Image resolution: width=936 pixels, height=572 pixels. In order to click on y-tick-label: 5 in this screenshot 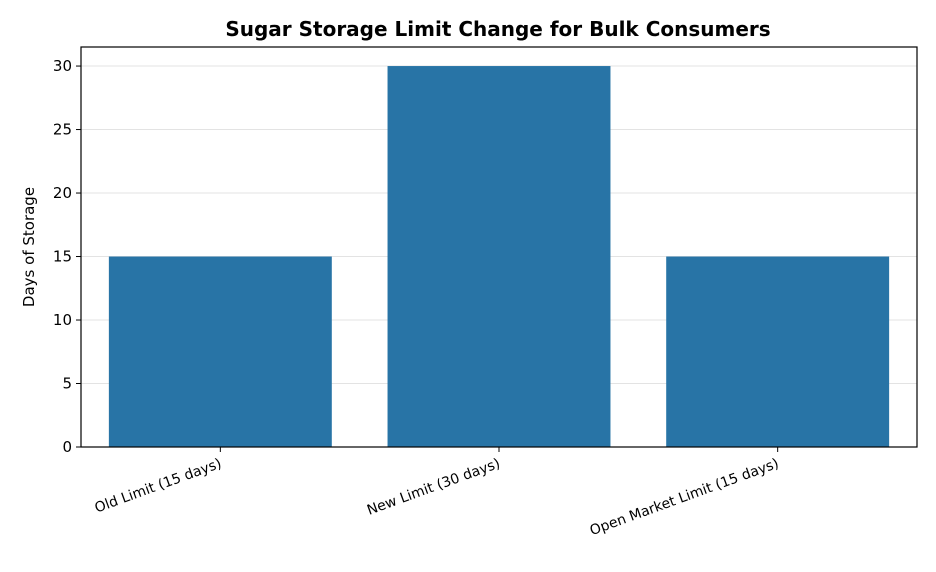, I will do `click(67, 384)`.